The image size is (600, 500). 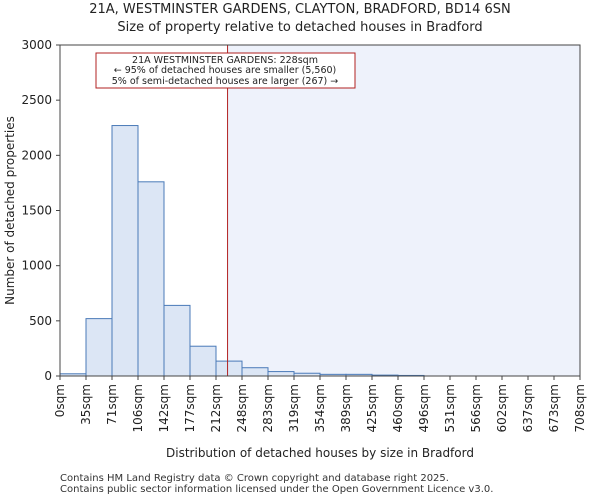 What do you see at coordinates (60, 400) in the screenshot?
I see `x-tick-label: 0sqm` at bounding box center [60, 400].